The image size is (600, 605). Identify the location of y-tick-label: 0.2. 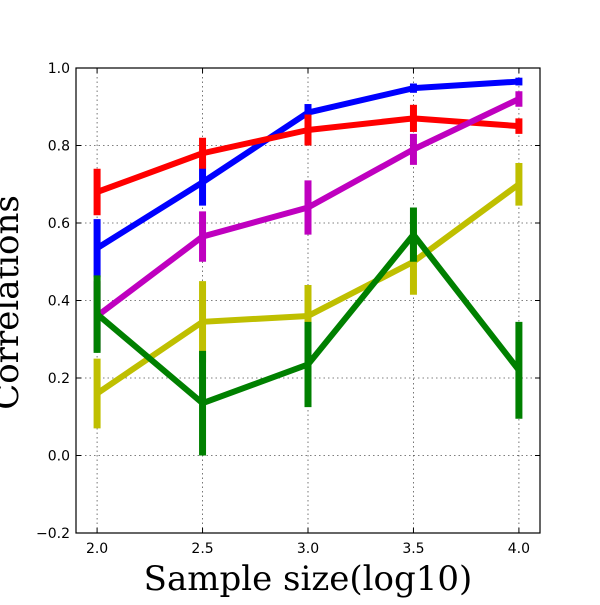
(59, 379).